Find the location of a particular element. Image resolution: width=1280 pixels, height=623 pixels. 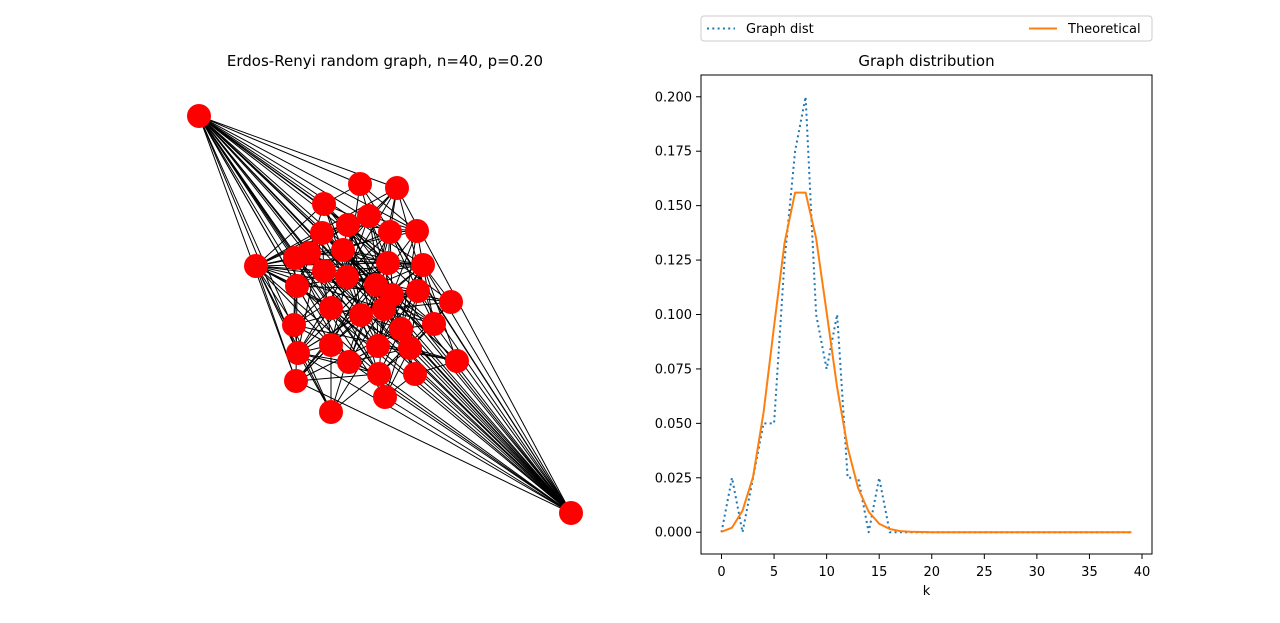

y-tick-label: 0.200 is located at coordinates (673, 97).